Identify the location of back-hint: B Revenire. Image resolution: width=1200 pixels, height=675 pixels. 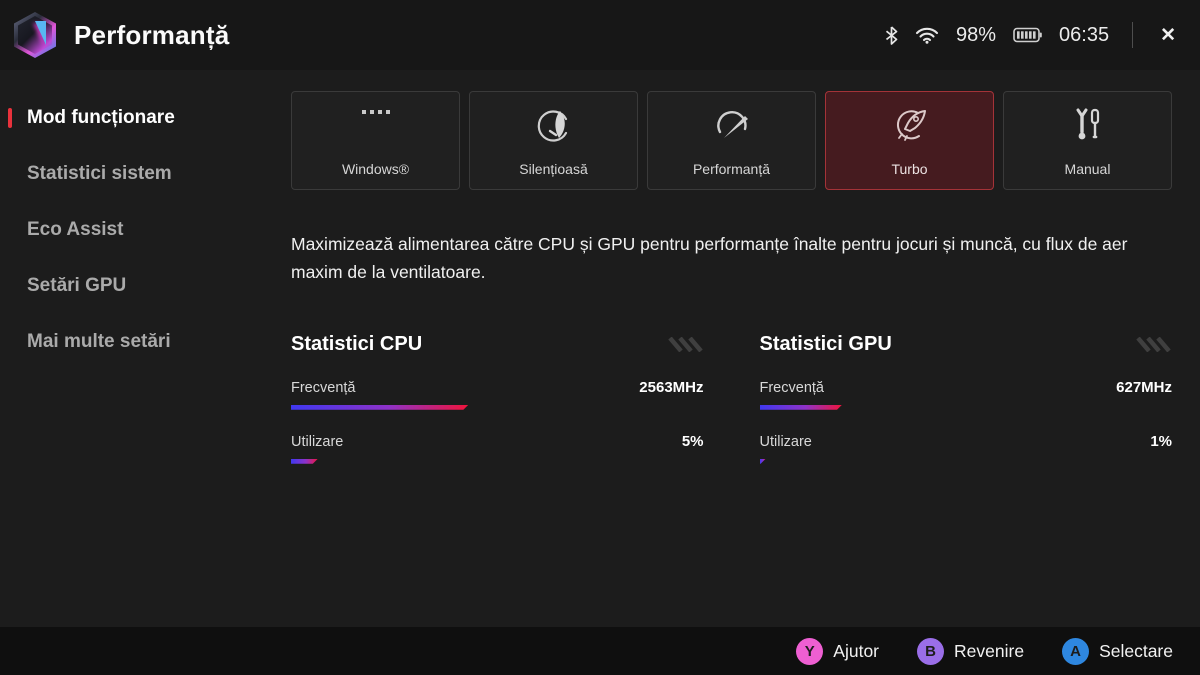
(971, 651).